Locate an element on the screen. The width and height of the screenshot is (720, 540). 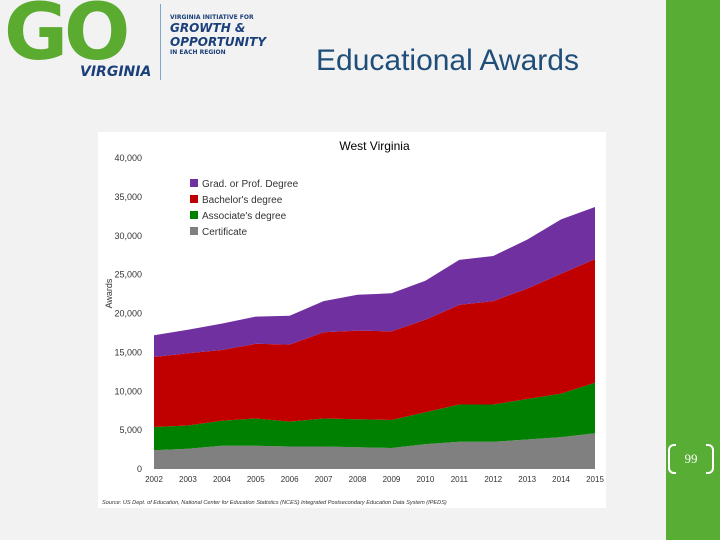
x-tick-label: 2009 is located at coordinates (392, 479).